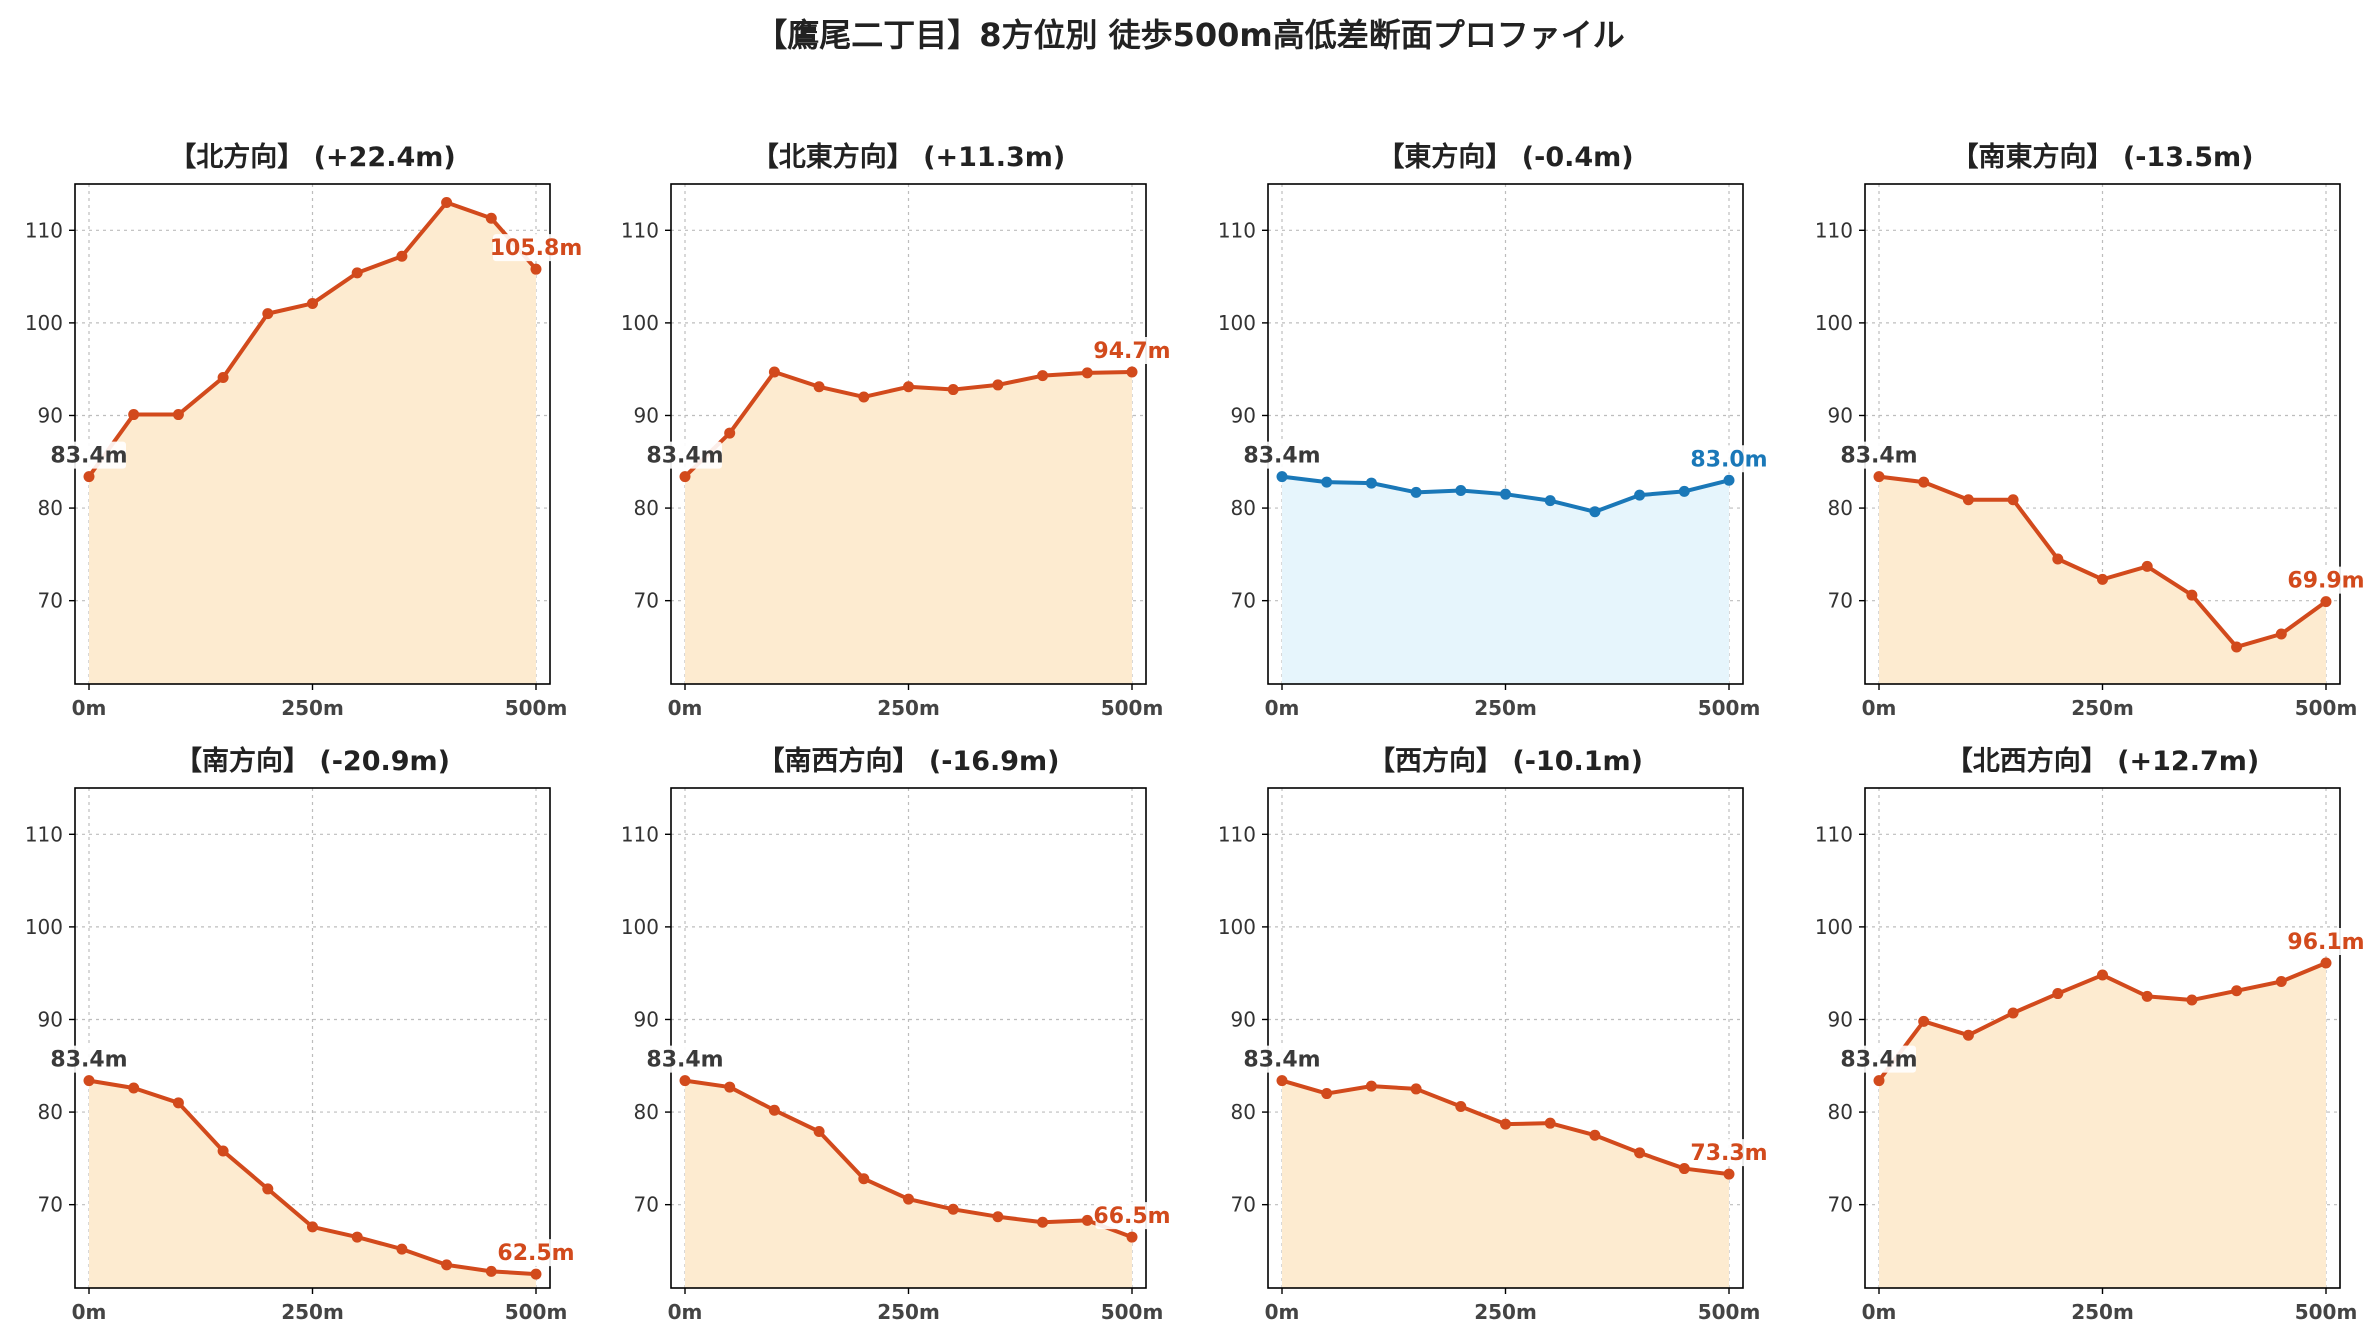  I want to click on end-elevation-label: 83.0m, so click(1728, 459).